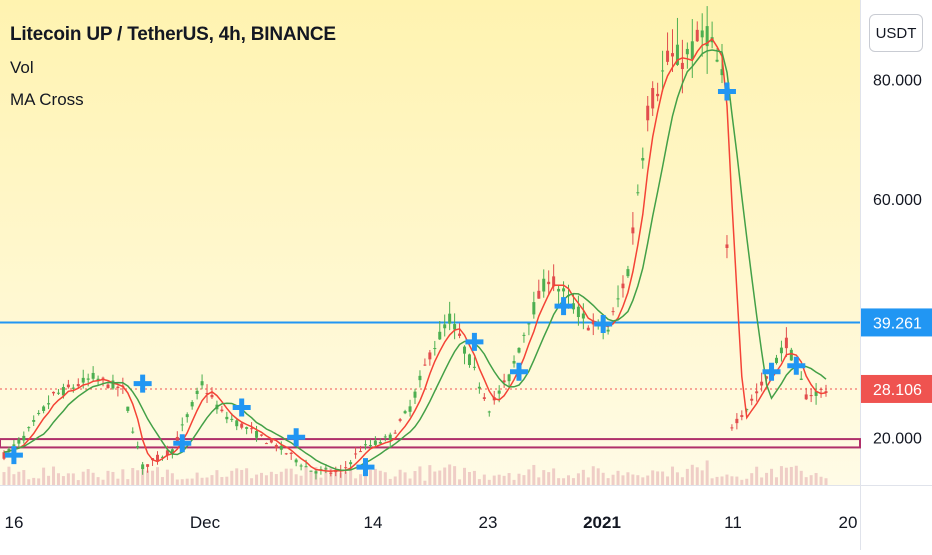 The width and height of the screenshot is (932, 555). Describe the element at coordinates (22, 67) in the screenshot. I see `legend-vol: Vol` at that location.